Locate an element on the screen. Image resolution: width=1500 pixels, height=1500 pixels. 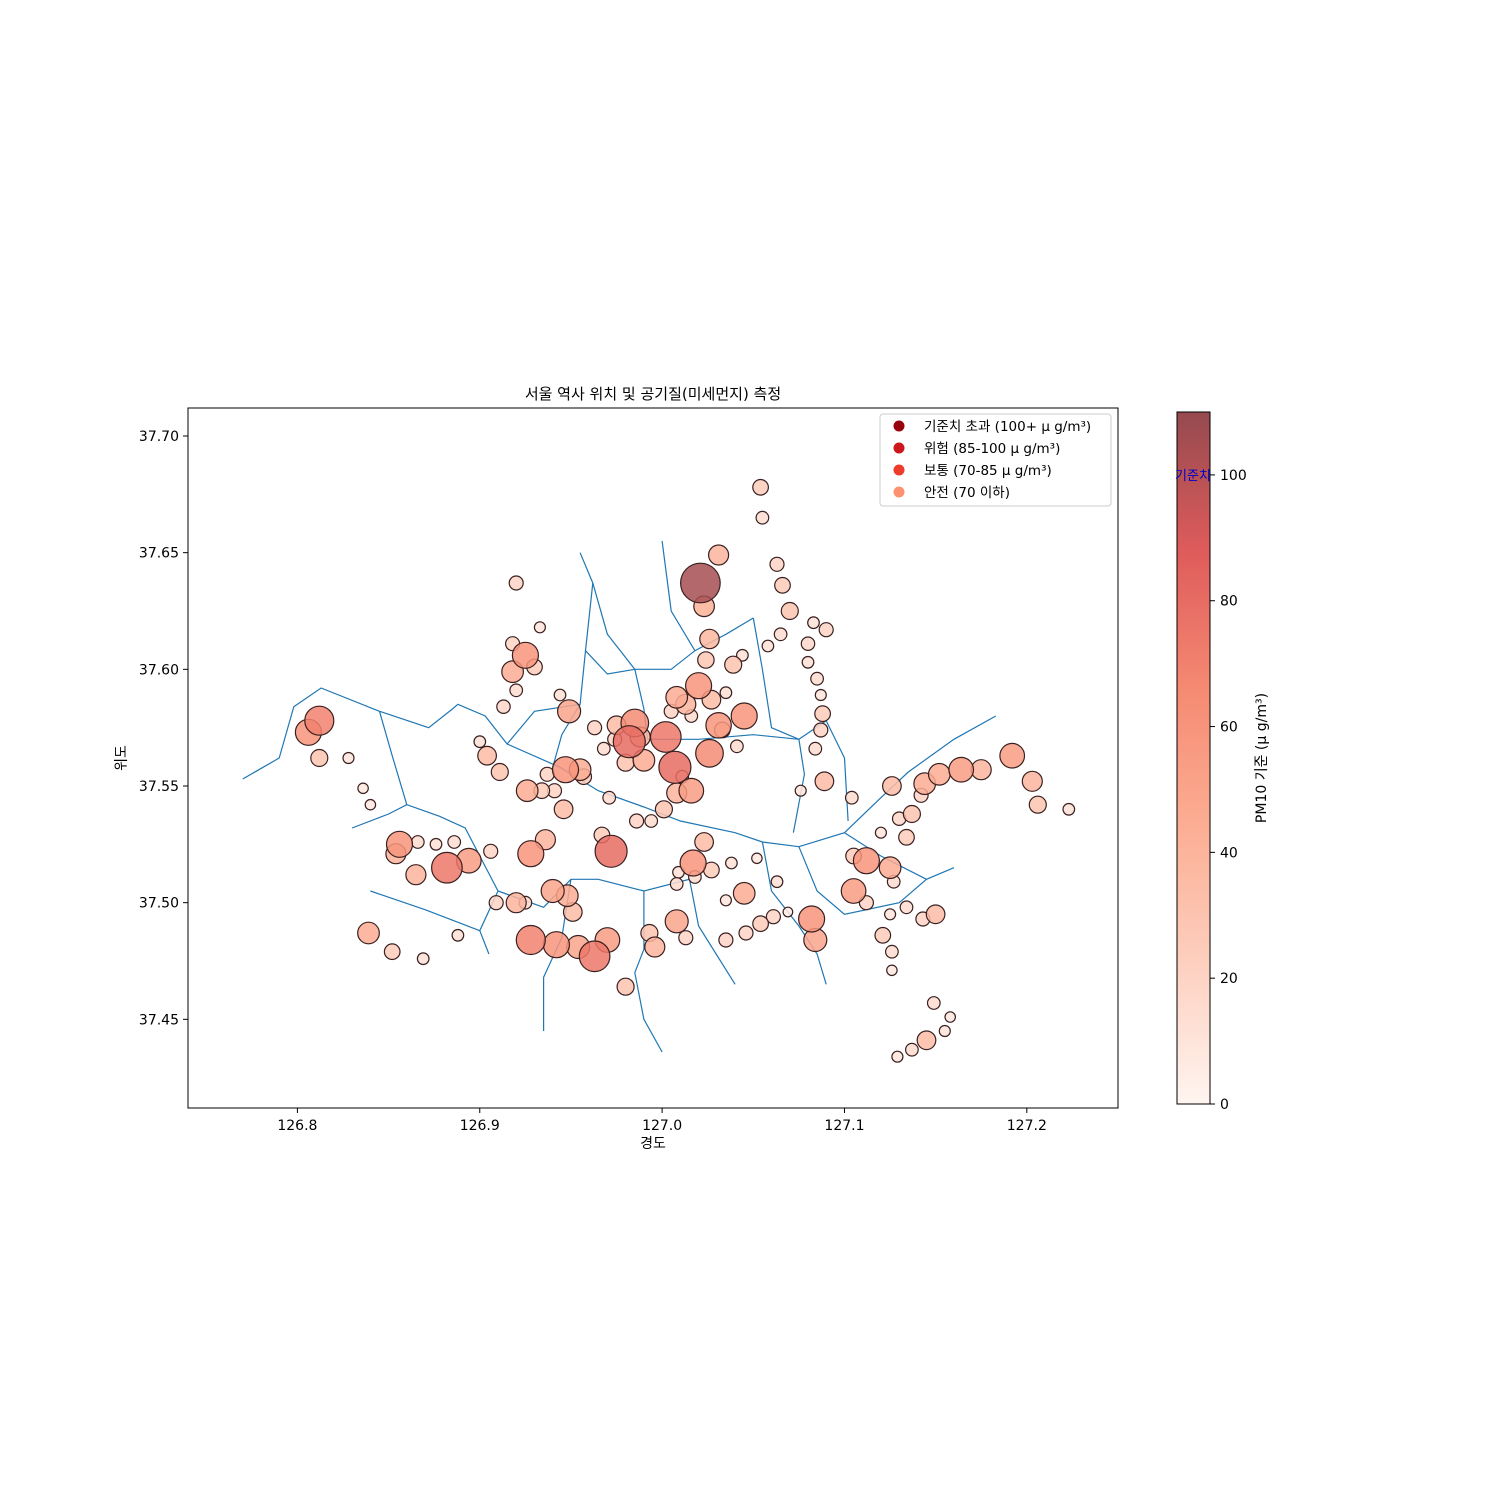
x-tick-label: 127.2 is located at coordinates (1027, 1126).